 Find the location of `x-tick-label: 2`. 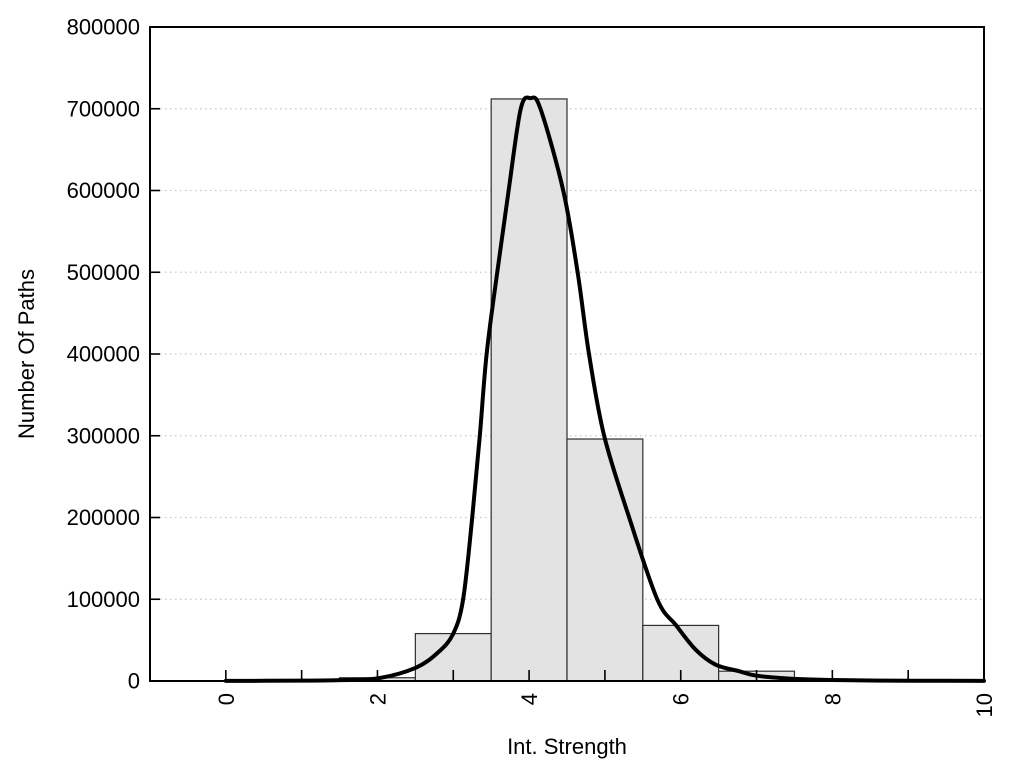

x-tick-label: 2 is located at coordinates (377, 699).